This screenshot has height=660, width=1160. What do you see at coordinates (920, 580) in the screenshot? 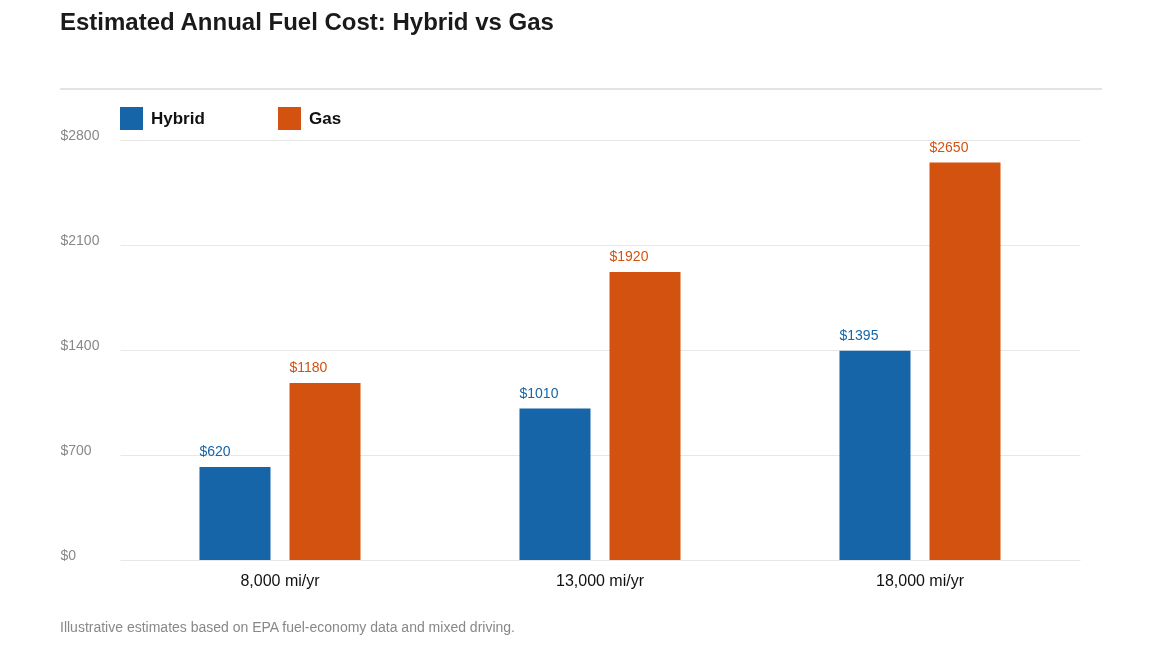
I see `x-tick-label: 18,000 mi/yr` at bounding box center [920, 580].